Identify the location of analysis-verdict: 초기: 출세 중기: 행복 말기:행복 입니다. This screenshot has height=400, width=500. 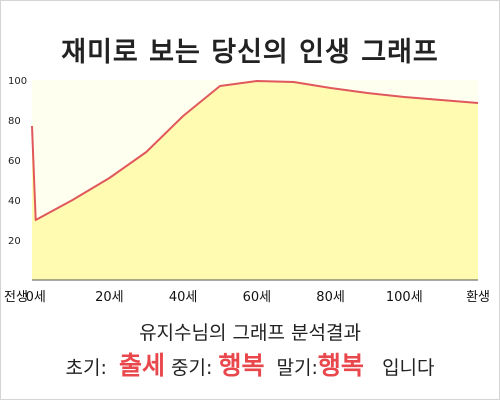
(250, 364).